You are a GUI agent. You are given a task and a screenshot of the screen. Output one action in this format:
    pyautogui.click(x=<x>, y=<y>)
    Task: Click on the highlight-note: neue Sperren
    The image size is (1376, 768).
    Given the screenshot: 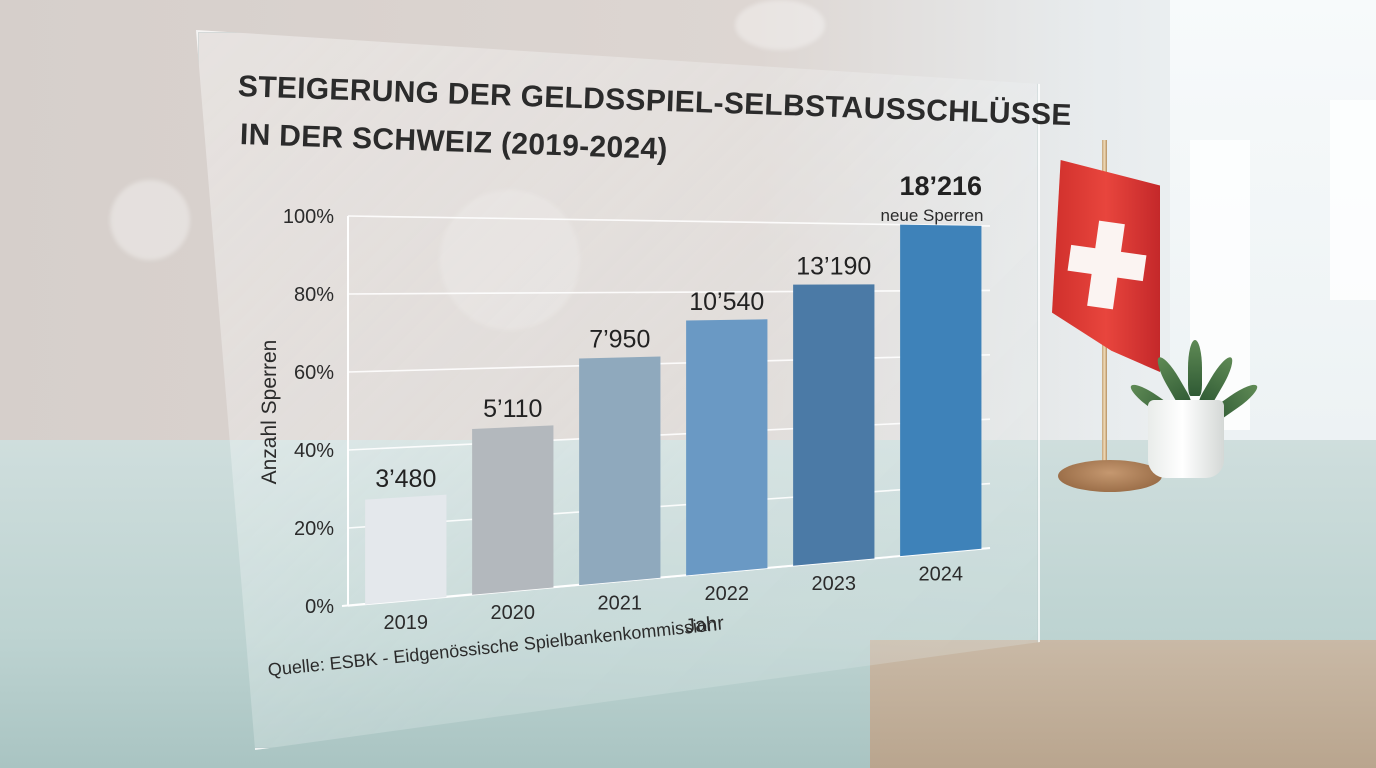 What is the action you would take?
    pyautogui.click(x=931, y=215)
    